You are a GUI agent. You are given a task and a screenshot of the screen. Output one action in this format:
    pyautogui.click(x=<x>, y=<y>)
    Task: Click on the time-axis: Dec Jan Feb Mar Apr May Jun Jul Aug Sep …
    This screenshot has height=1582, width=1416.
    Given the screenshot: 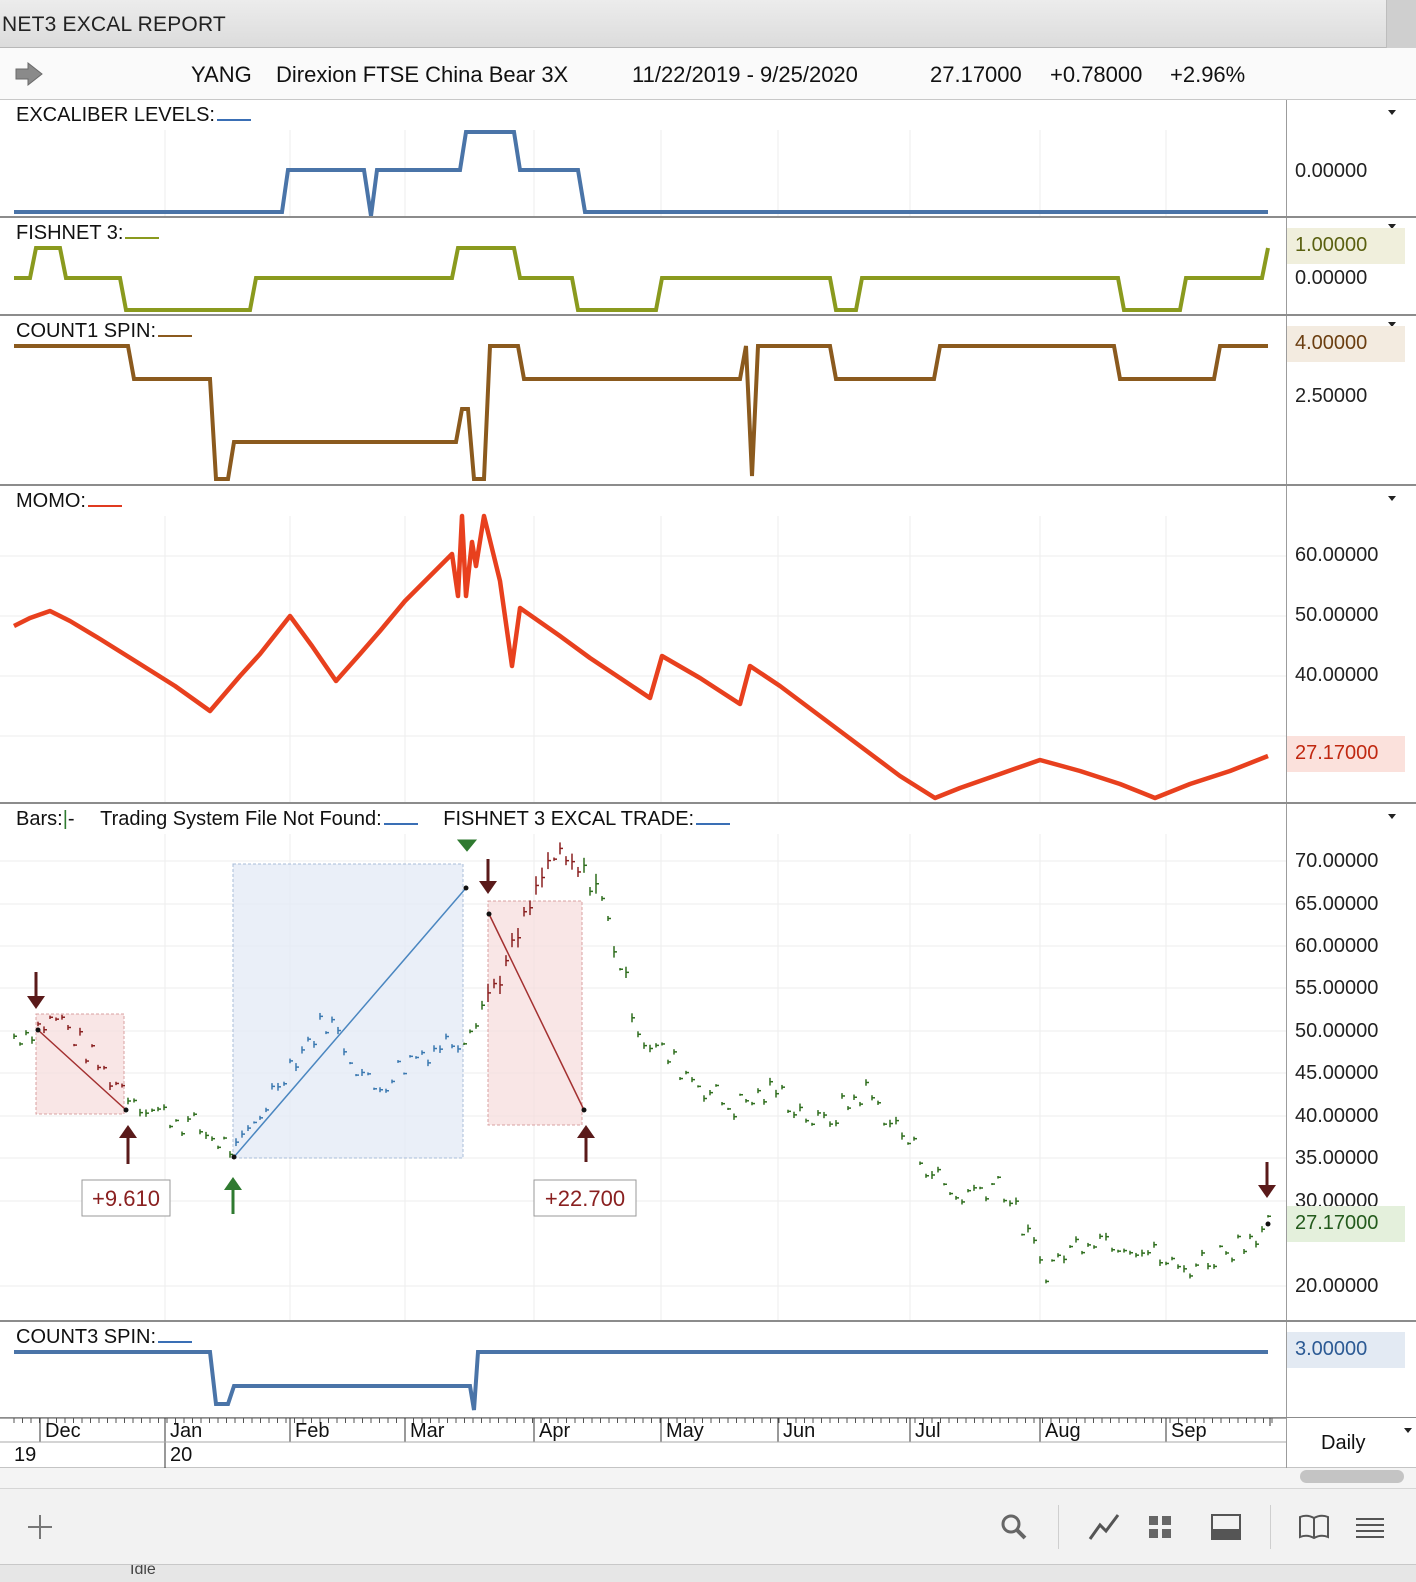 What is the action you would take?
    pyautogui.click(x=708, y=1443)
    